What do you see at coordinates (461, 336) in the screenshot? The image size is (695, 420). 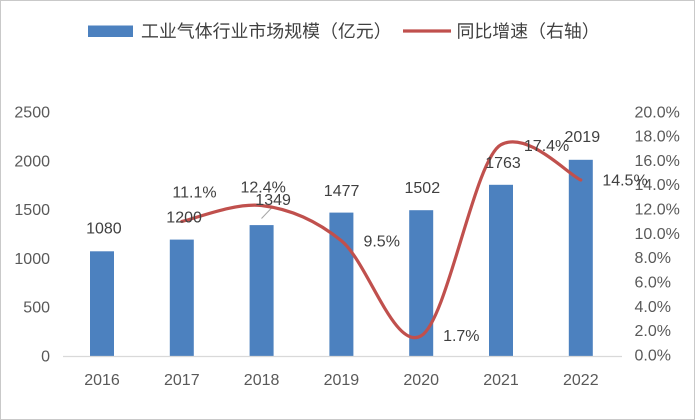 I see `svg-text: 1.7%` at bounding box center [461, 336].